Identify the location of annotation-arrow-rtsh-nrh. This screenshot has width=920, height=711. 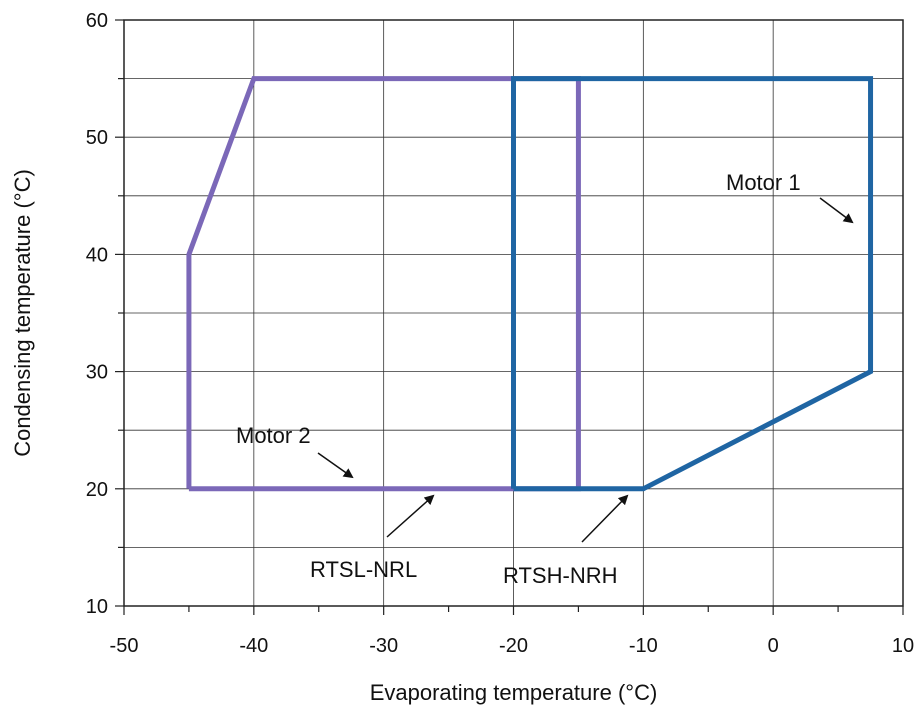
(605, 518).